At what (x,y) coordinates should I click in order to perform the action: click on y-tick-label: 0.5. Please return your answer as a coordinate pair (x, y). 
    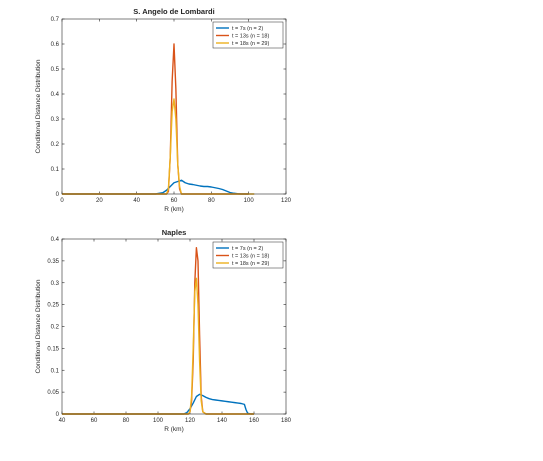
    Looking at the image, I should click on (55, 70).